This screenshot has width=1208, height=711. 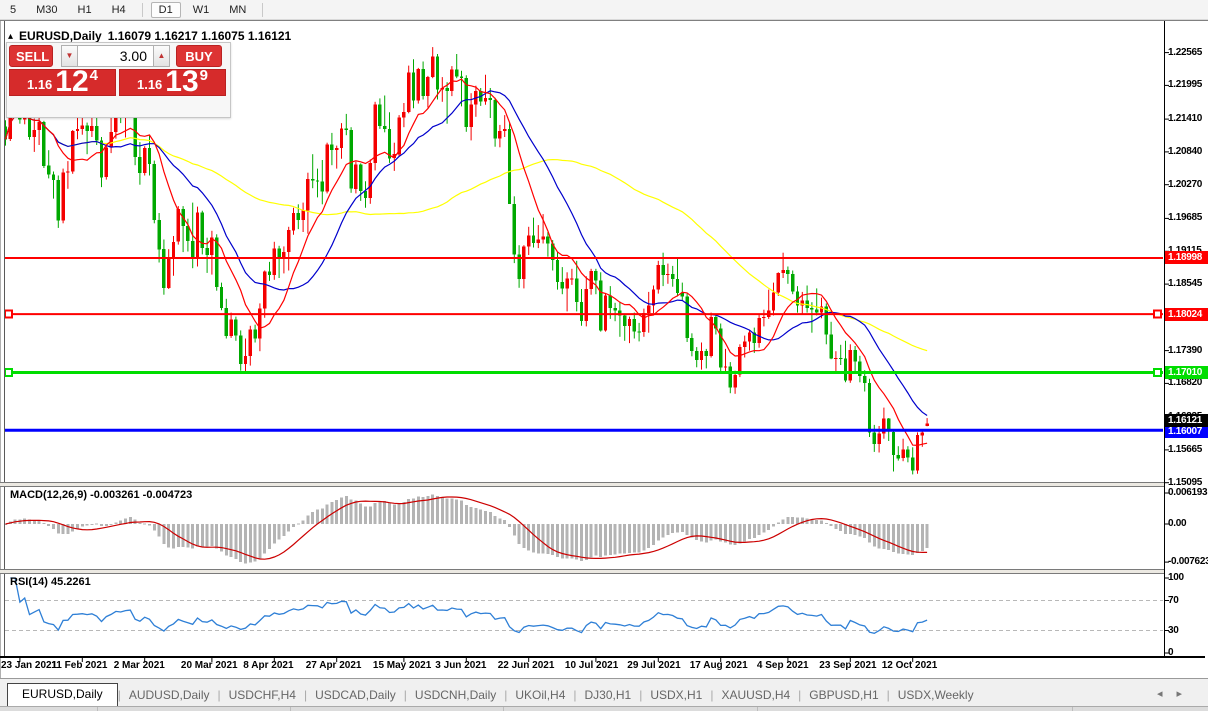 What do you see at coordinates (333, 665) in the screenshot?
I see `time-axis-label: 27 Apr 2021` at bounding box center [333, 665].